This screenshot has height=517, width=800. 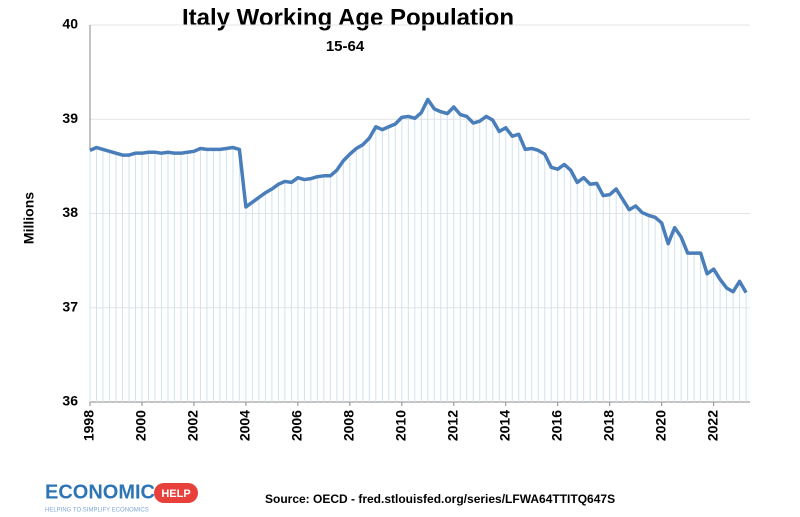 I want to click on chart-subtitle: 15-64, so click(x=345, y=46).